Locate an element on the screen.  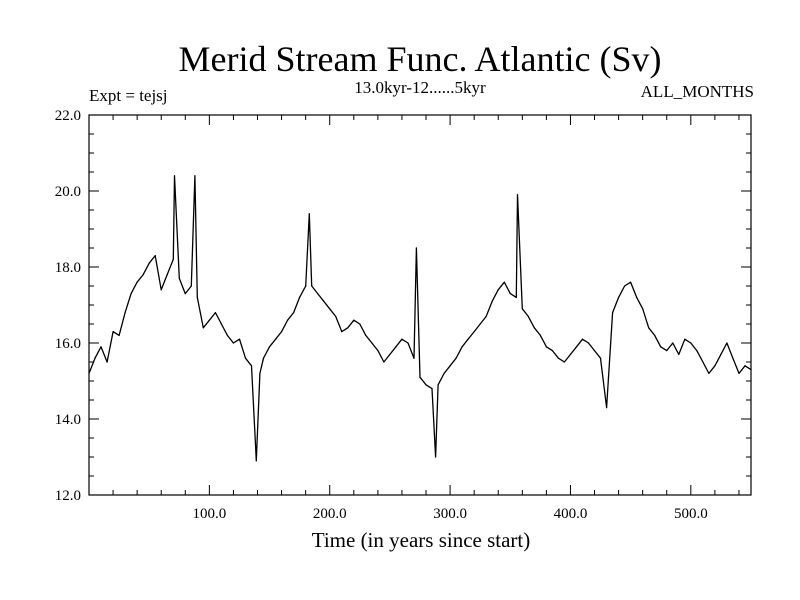
x-tick-label: 400.0 is located at coordinates (571, 514).